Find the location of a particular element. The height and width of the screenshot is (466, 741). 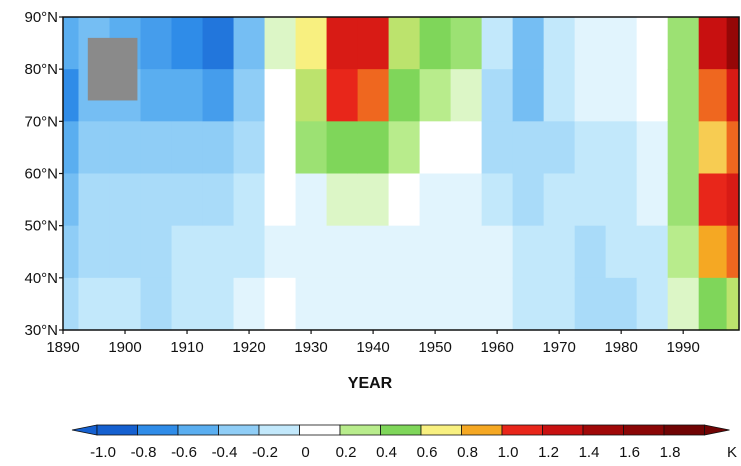

colorbar-tick-label: -1.0 is located at coordinates (103, 452).